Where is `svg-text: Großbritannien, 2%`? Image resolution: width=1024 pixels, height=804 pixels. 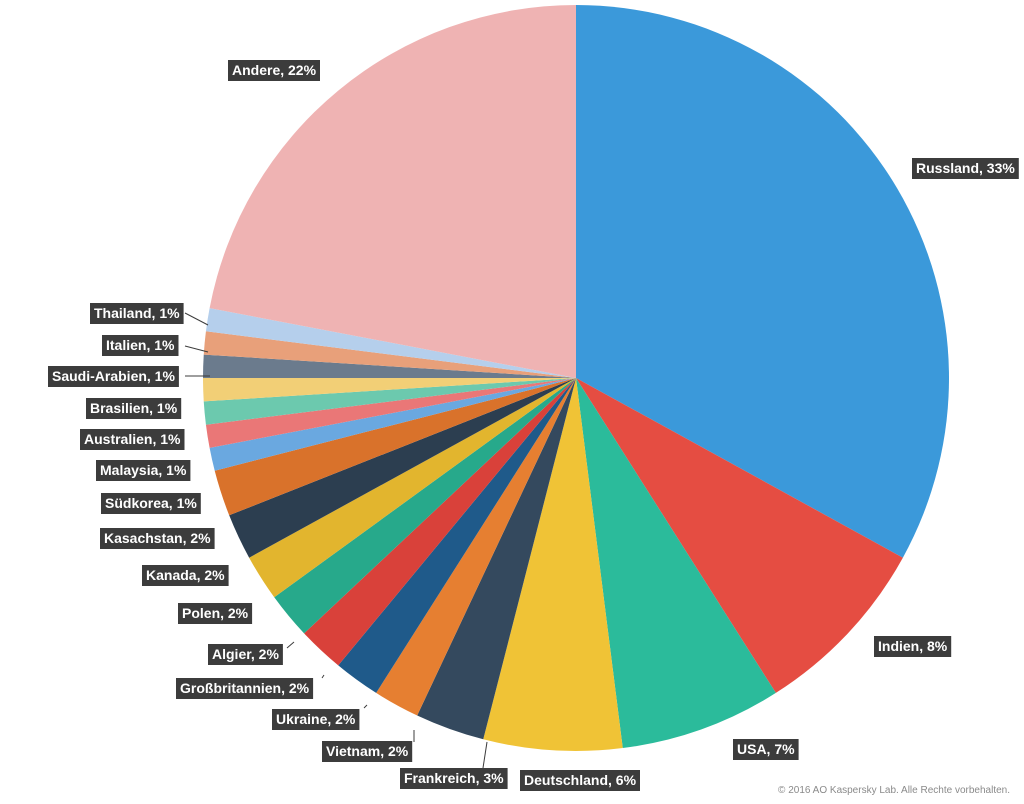
svg-text: Großbritannien, 2% is located at coordinates (245, 688).